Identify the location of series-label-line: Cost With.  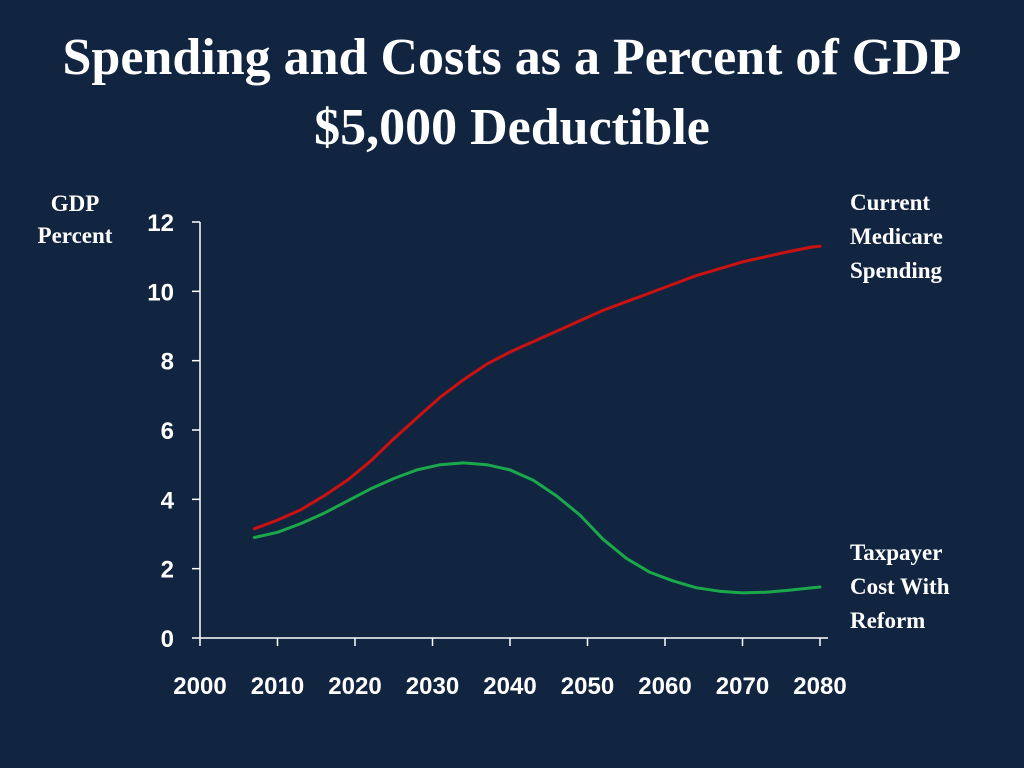
(900, 586).